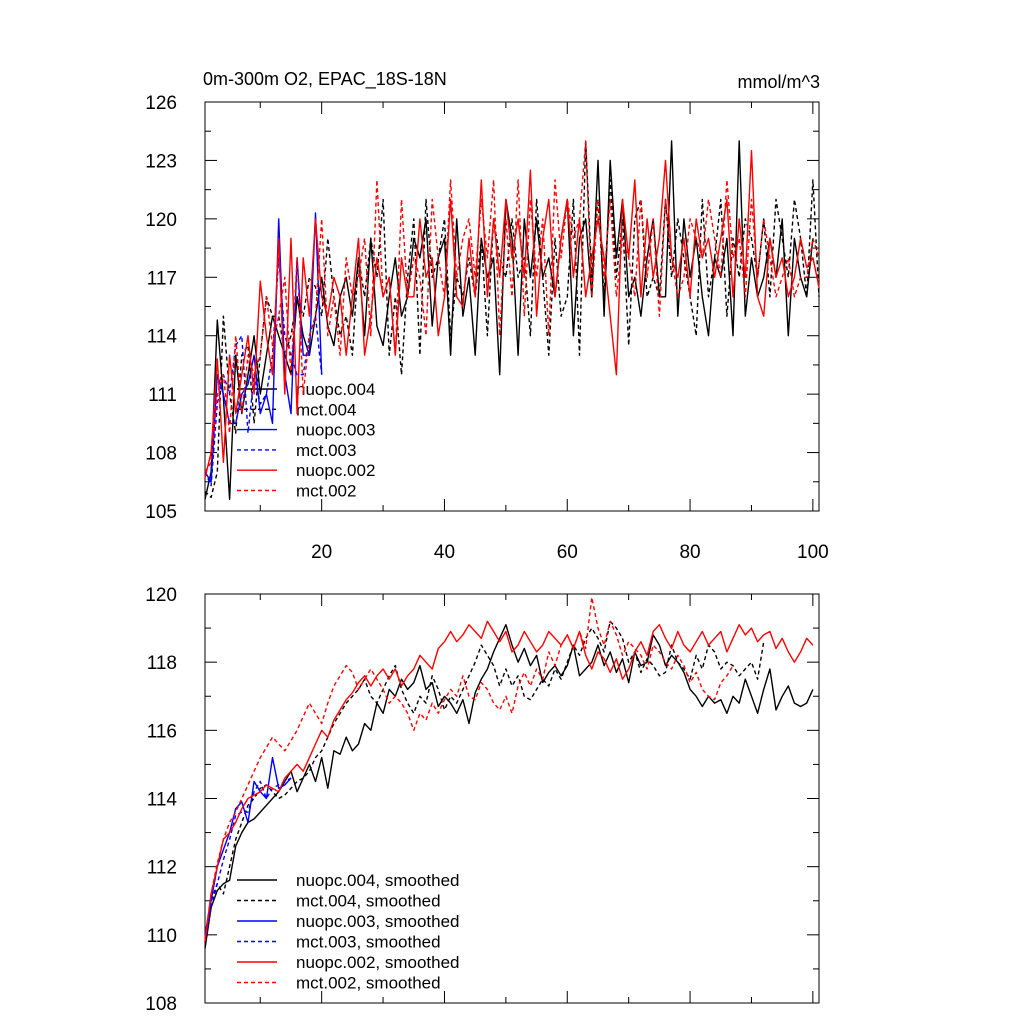 The image size is (1024, 1024). I want to click on x-tick-label: 60, so click(567, 552).